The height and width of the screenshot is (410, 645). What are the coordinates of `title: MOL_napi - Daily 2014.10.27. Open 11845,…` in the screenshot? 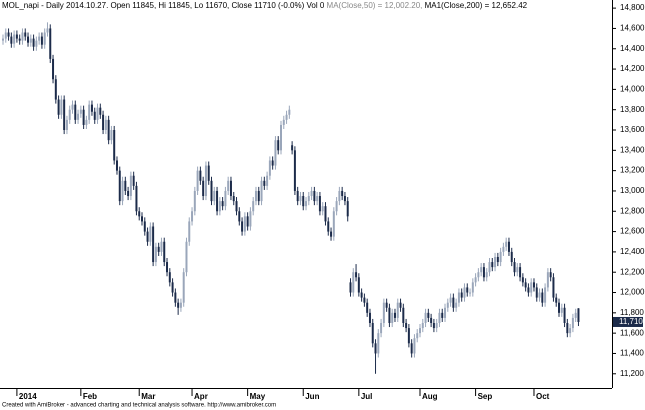 It's located at (163, 5).